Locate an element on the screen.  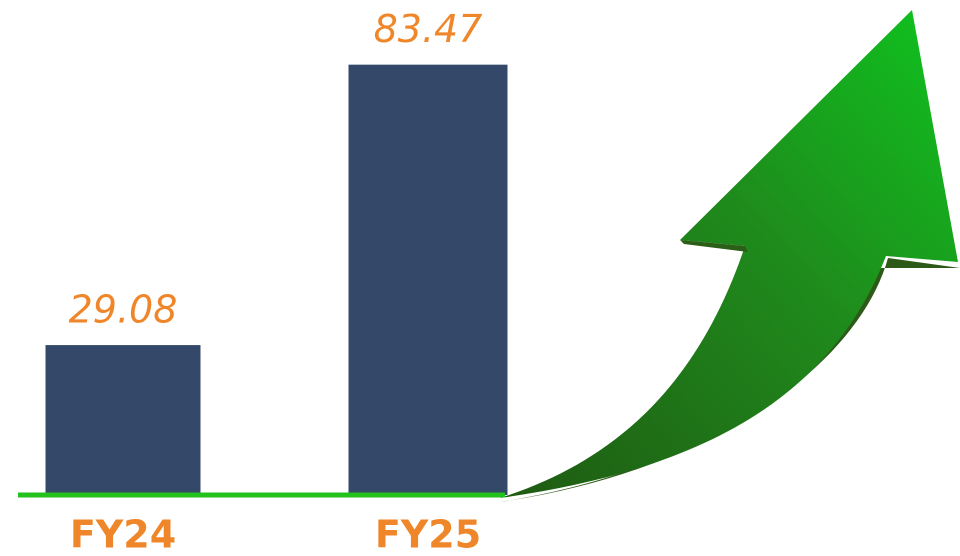
x-tick-label: FY25 is located at coordinates (428, 534).